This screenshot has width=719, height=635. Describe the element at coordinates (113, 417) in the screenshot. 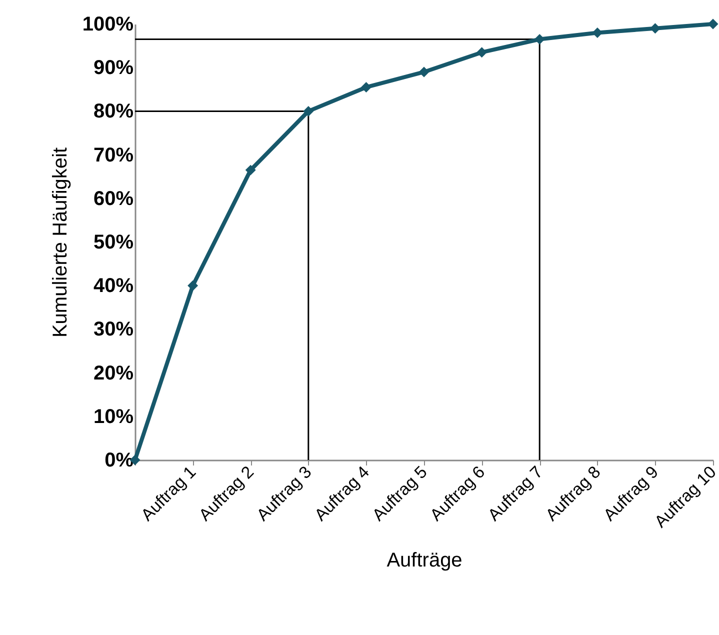

I see `y-tick-label: 10%` at that location.